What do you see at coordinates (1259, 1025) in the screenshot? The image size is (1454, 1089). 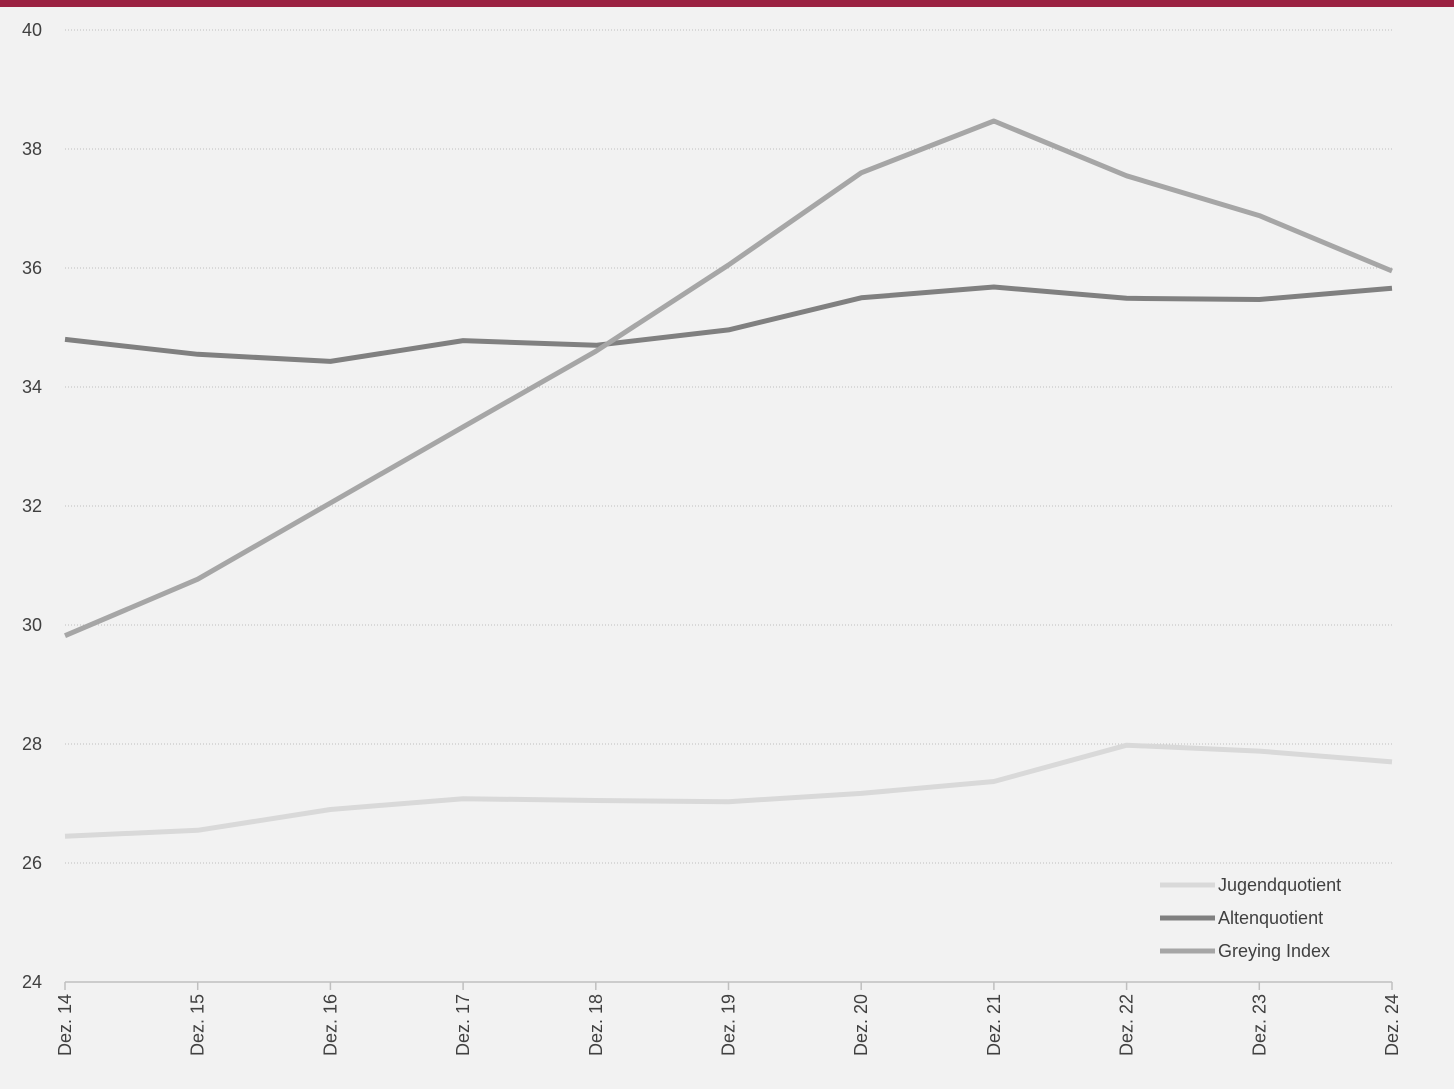 I see `x-tick-label: Dez. 23` at bounding box center [1259, 1025].